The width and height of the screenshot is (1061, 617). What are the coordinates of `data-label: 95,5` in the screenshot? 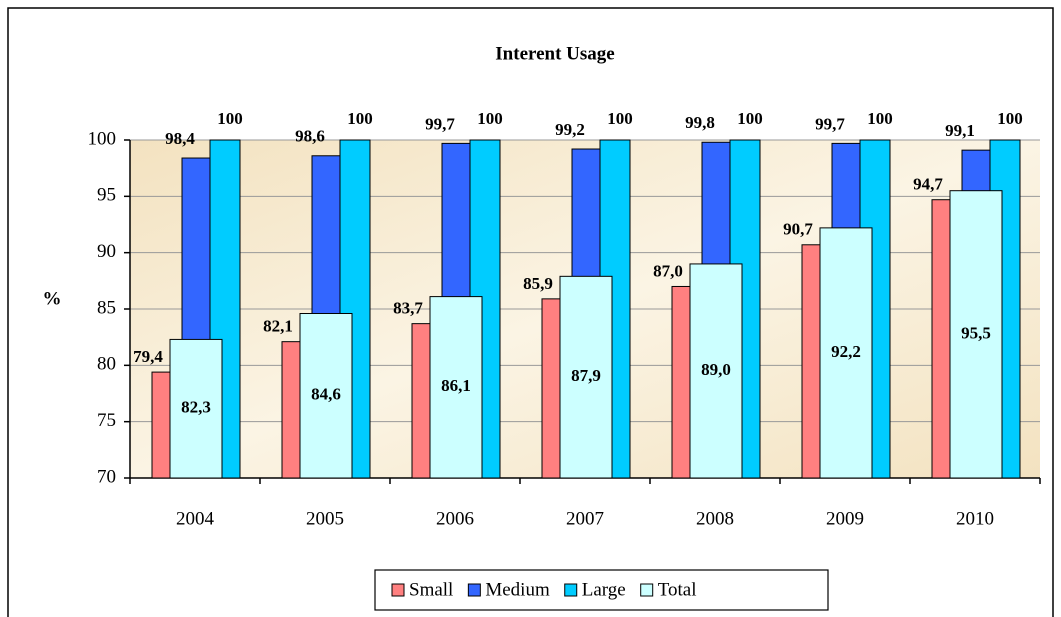 It's located at (976, 332).